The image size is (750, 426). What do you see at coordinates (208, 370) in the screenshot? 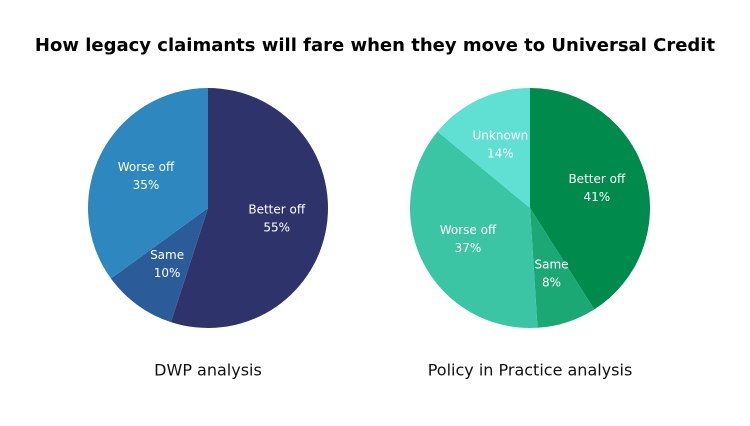
I see `pie-caption: DWP analysis` at bounding box center [208, 370].